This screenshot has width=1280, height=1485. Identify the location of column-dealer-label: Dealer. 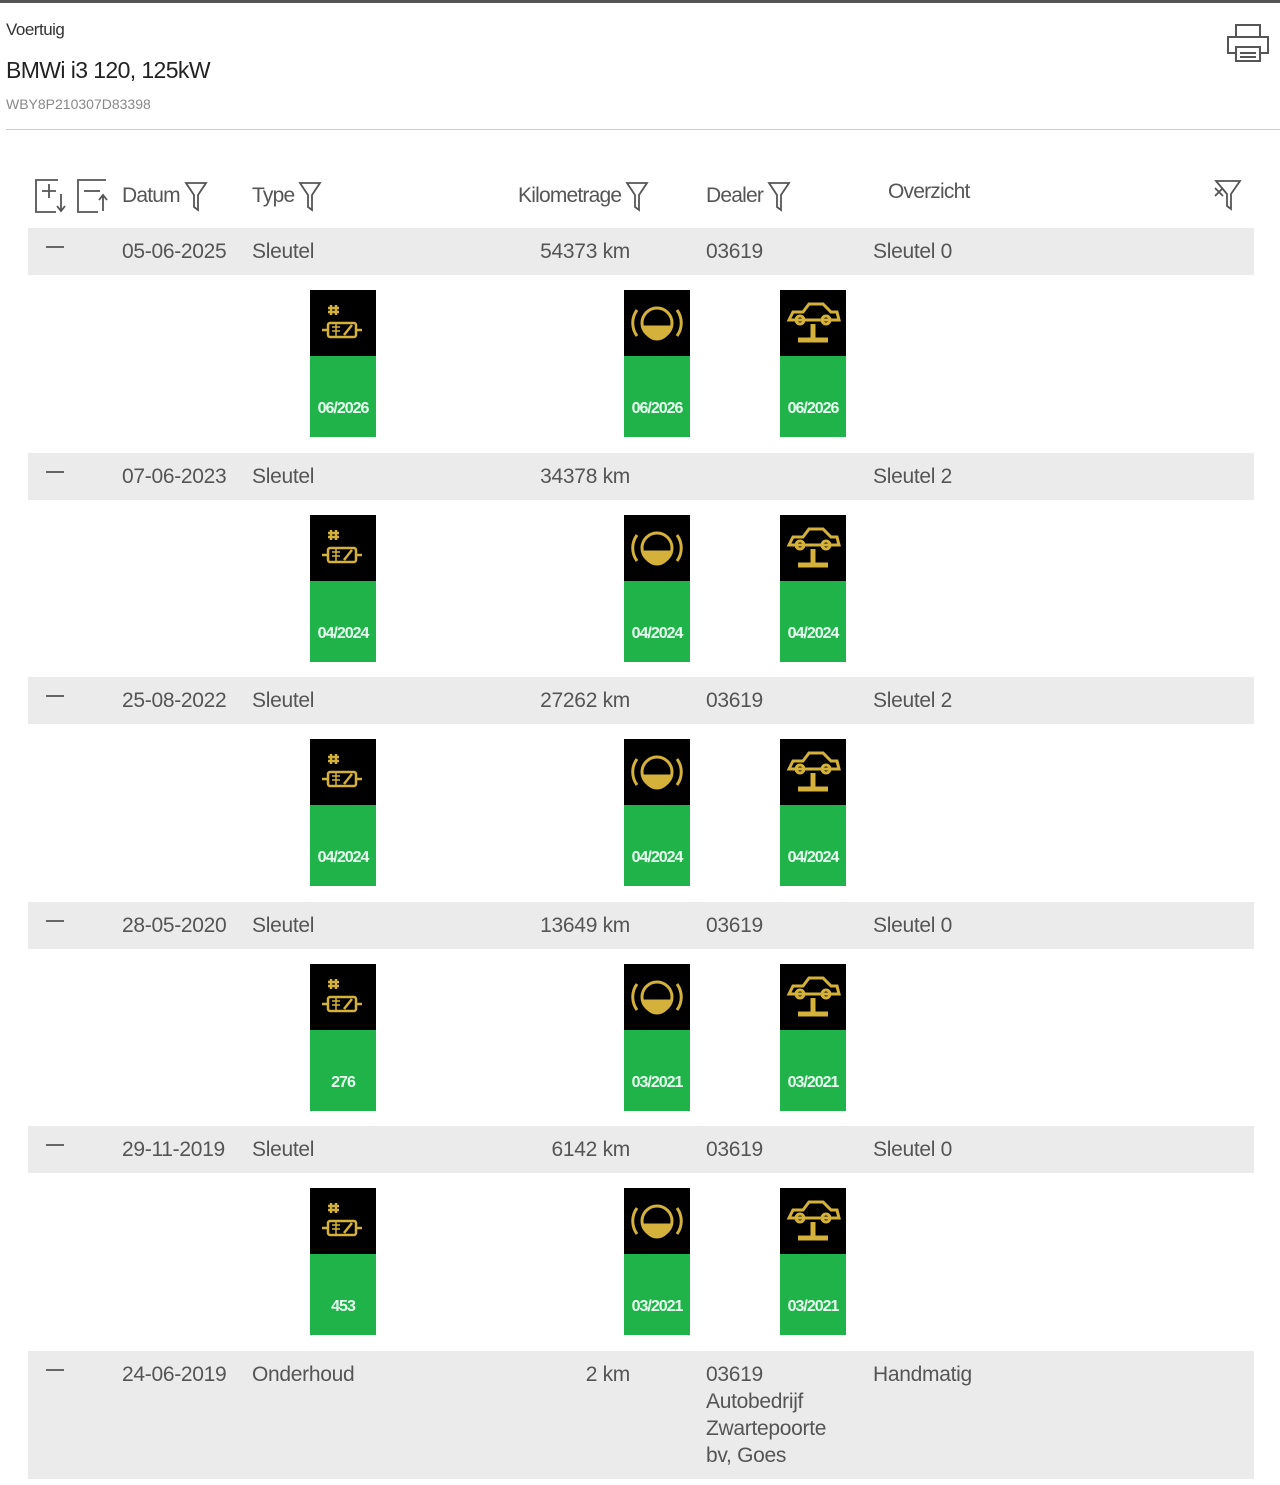
(735, 195).